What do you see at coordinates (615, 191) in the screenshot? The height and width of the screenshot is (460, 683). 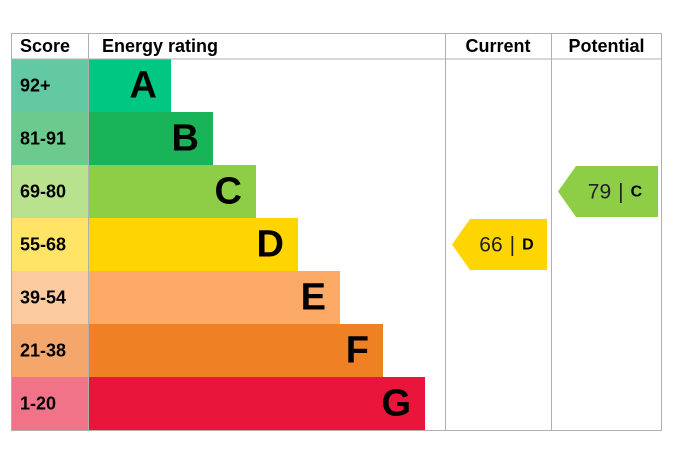 I see `arrow-label: 79 | C` at bounding box center [615, 191].